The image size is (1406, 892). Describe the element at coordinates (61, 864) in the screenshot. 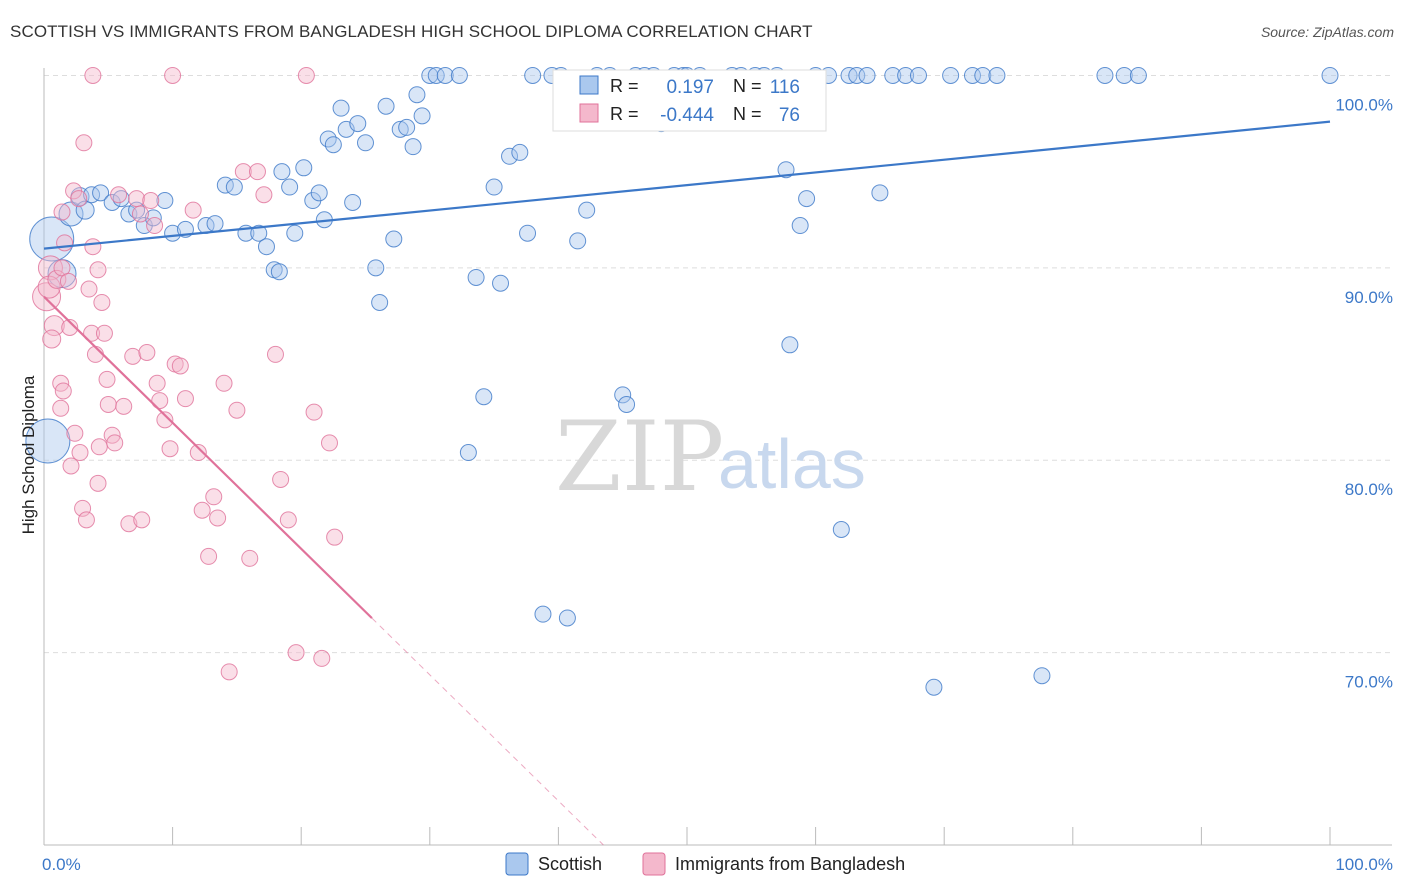

I see `x-tick-label-min: 0.0%` at that location.